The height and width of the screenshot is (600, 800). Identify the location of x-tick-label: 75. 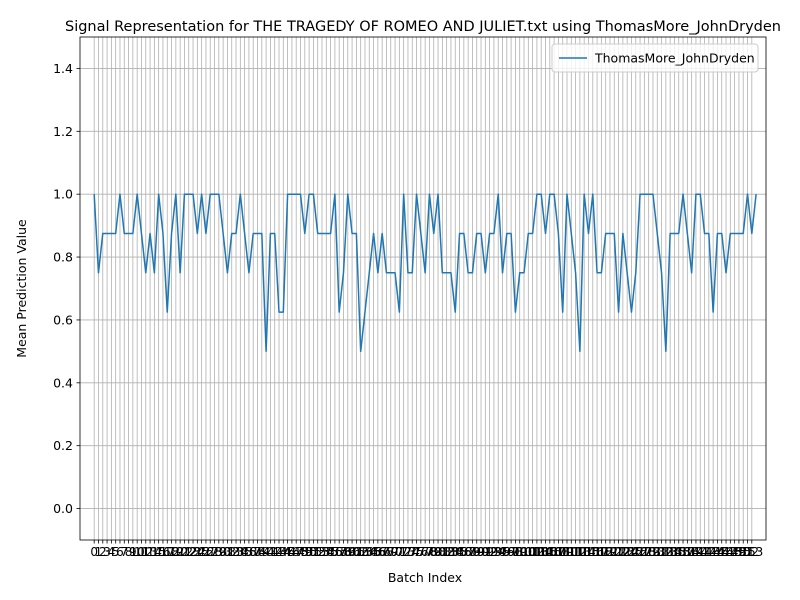
(416, 552).